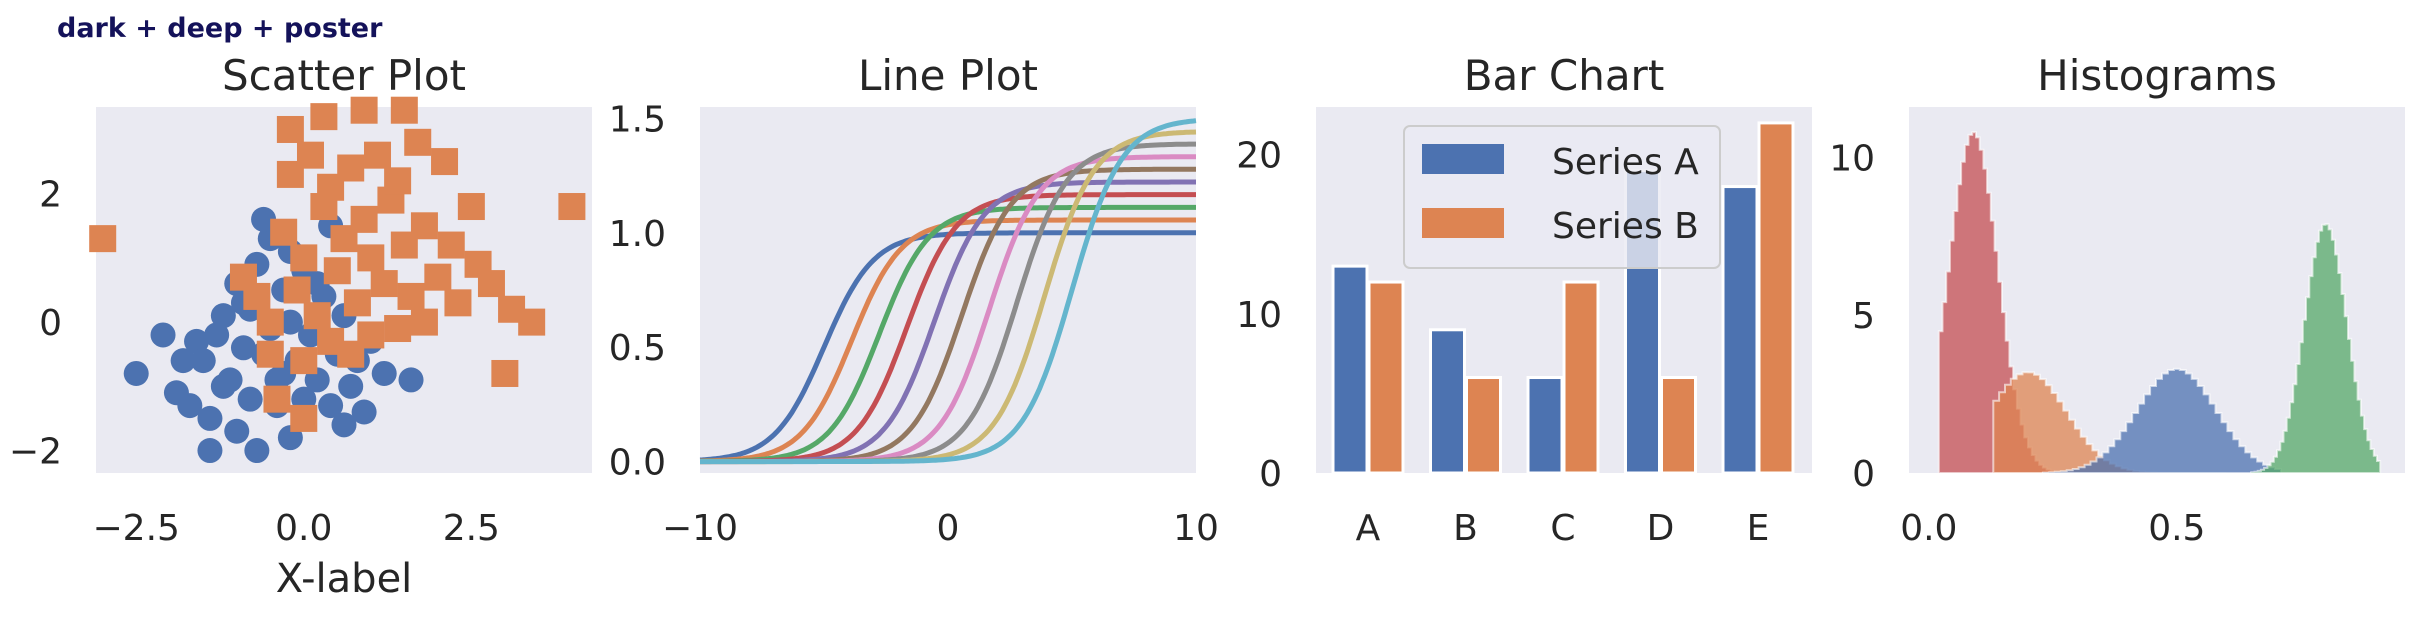  Describe the element at coordinates (2159, 302) in the screenshot. I see `hist-marks` at that location.